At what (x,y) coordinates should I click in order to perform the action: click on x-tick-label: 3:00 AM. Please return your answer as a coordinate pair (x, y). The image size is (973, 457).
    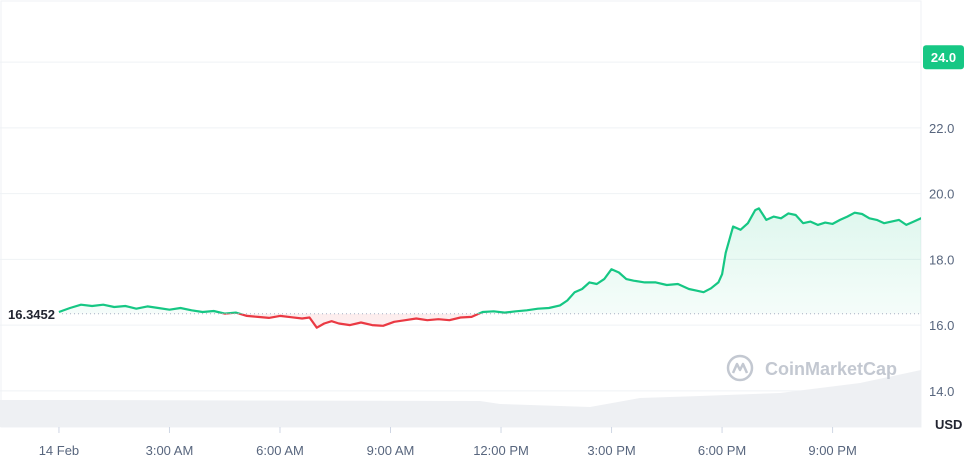
    Looking at the image, I should click on (170, 450).